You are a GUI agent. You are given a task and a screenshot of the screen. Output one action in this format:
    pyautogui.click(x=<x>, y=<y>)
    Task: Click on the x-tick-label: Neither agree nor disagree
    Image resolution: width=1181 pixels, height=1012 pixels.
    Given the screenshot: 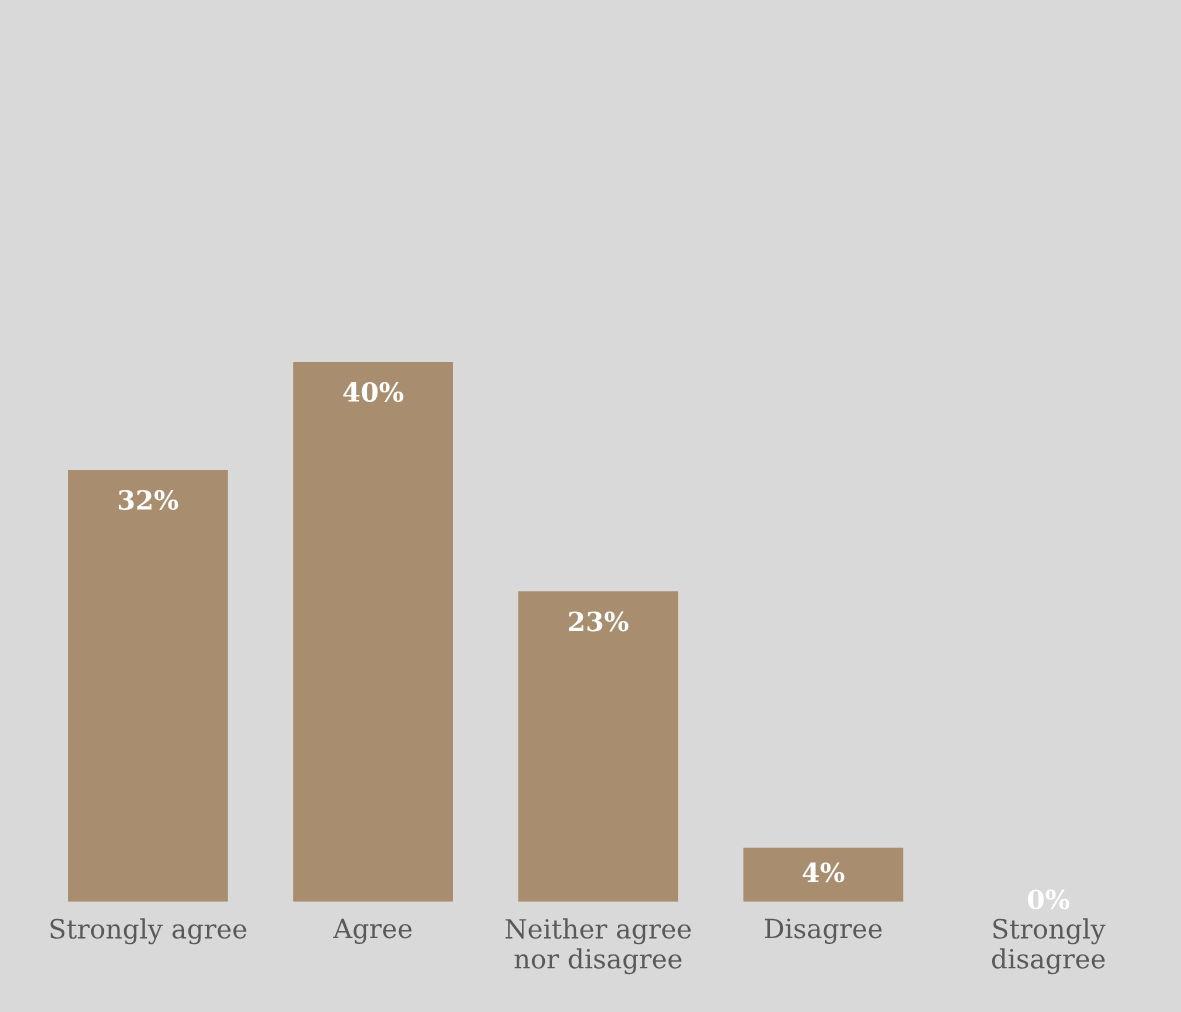 What is the action you would take?
    pyautogui.click(x=598, y=946)
    